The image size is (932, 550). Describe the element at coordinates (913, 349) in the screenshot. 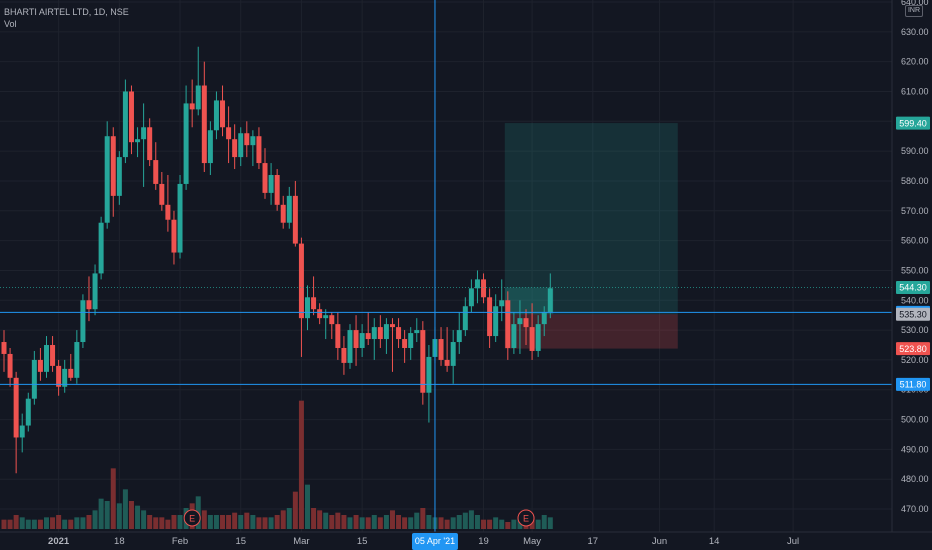

I see `price-label-text: 523.80` at that location.